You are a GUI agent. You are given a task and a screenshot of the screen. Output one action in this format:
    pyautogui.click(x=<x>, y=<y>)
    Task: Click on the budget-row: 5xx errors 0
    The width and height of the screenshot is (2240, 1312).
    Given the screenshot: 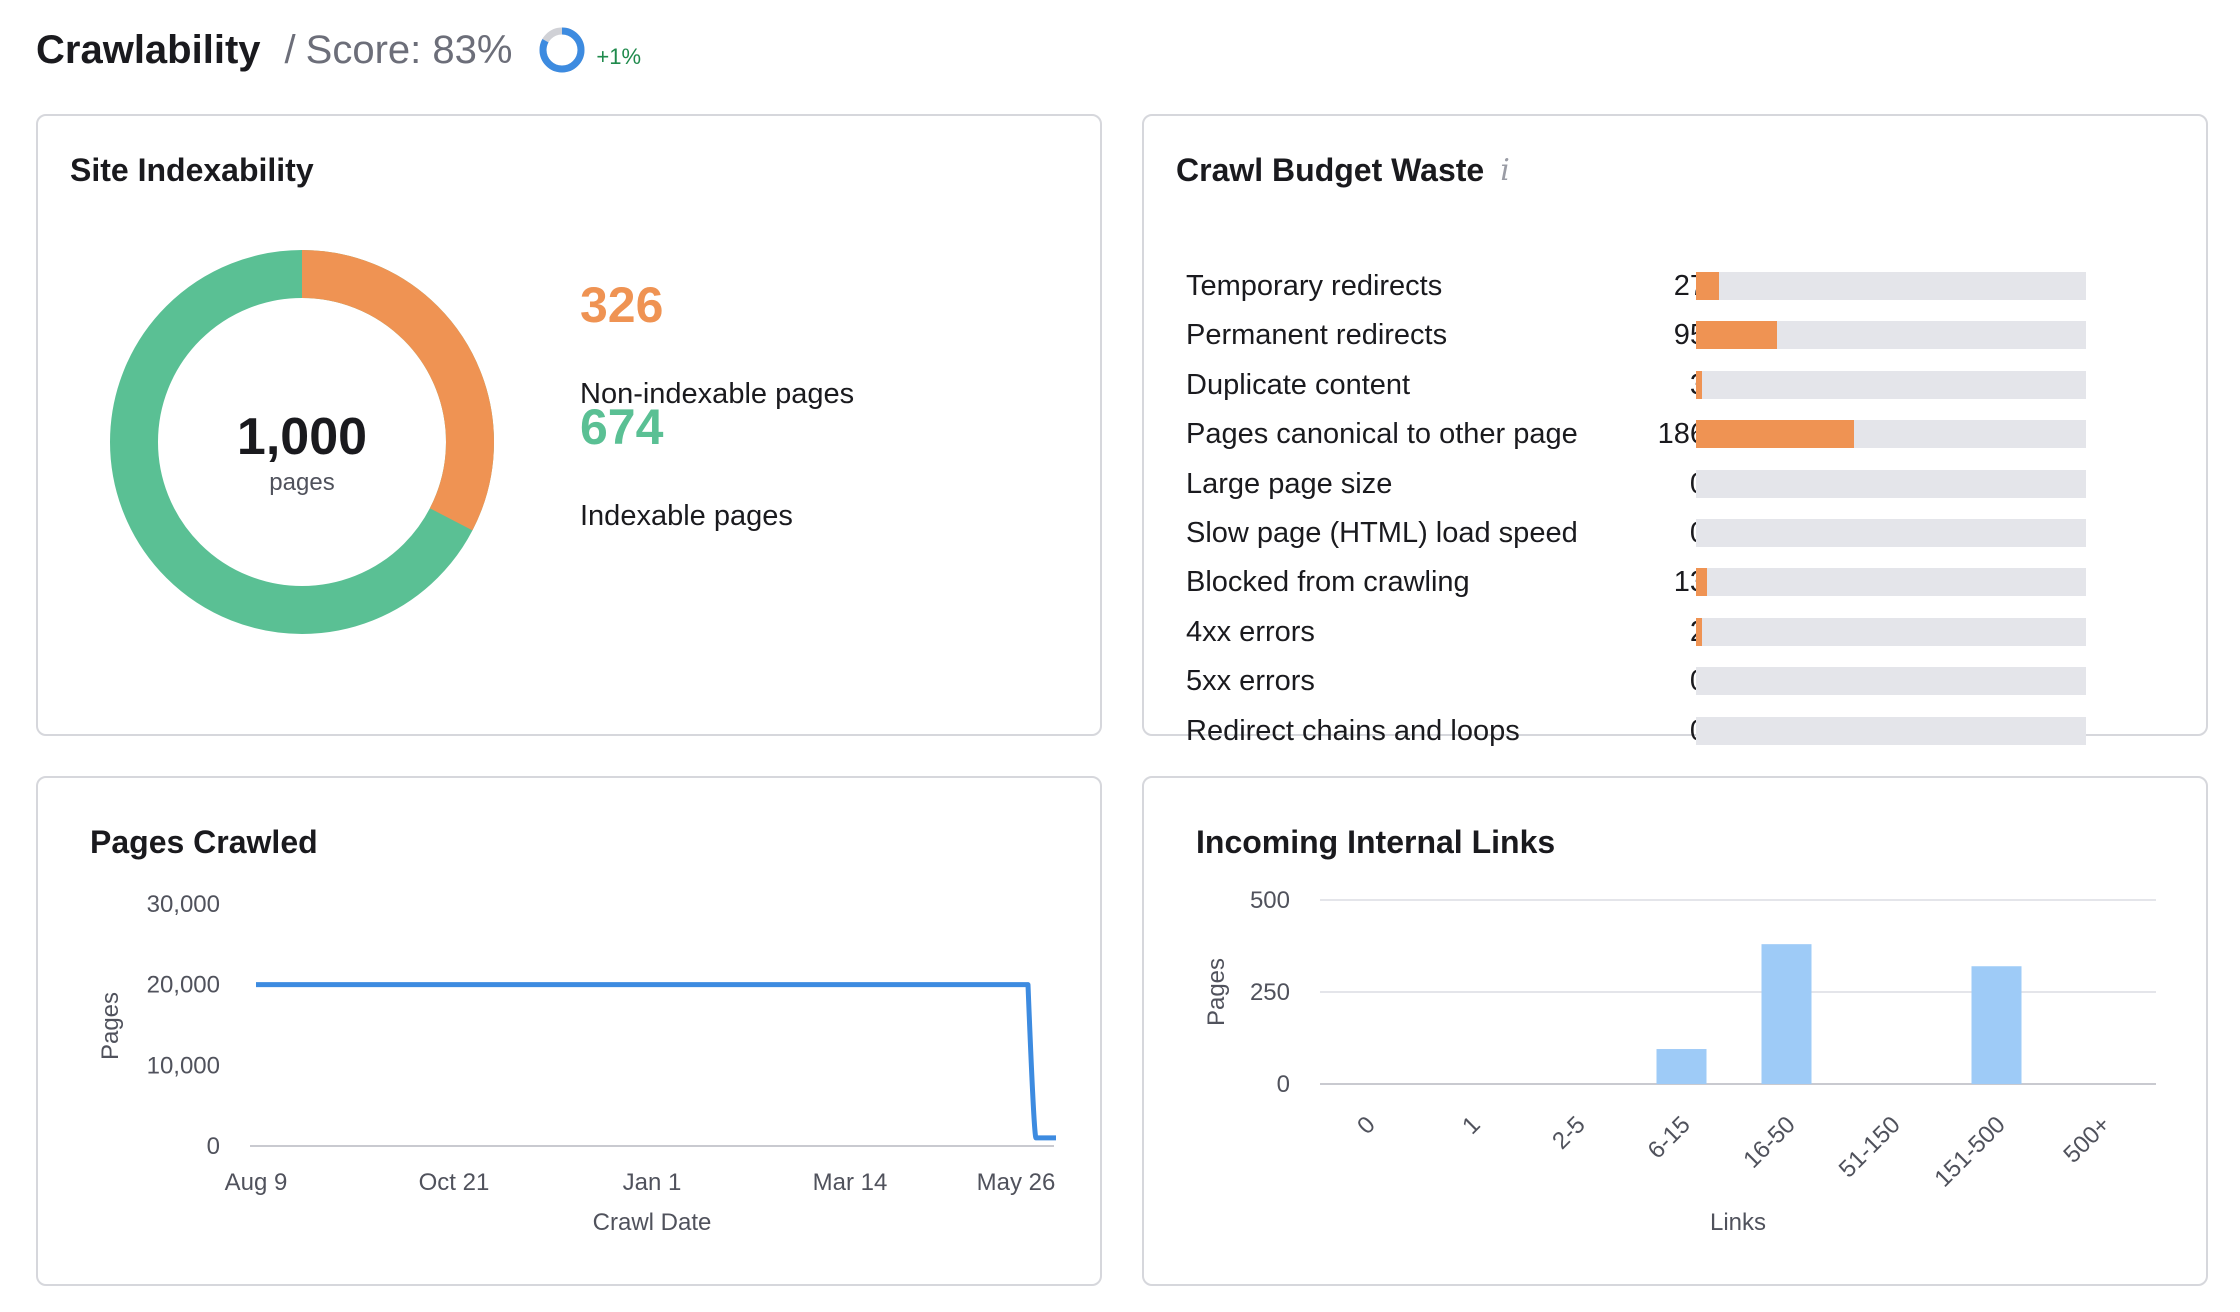 What is the action you would take?
    pyautogui.click(x=1636, y=681)
    